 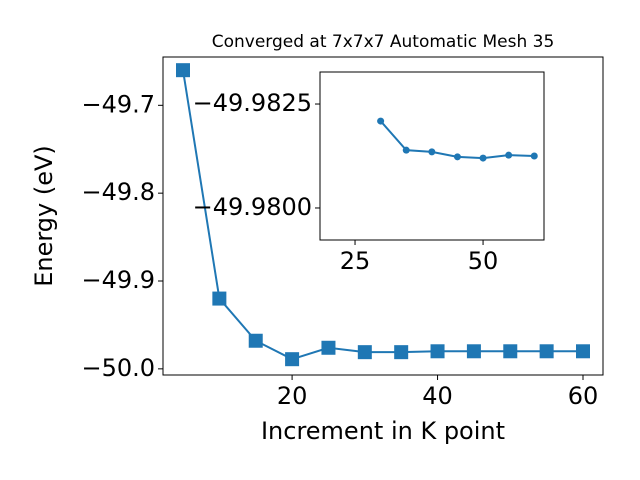 I want to click on y-tick-label: −50.0, so click(x=118, y=368).